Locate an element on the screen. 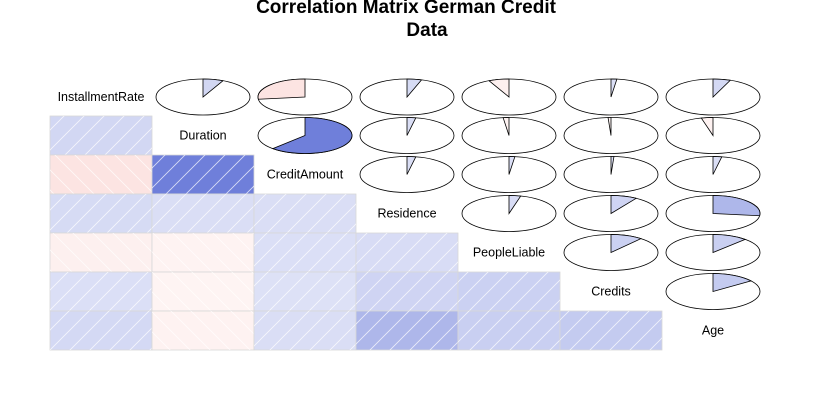 The image size is (813, 402). pie-cell-creditamount-peopleliable is located at coordinates (509, 174).